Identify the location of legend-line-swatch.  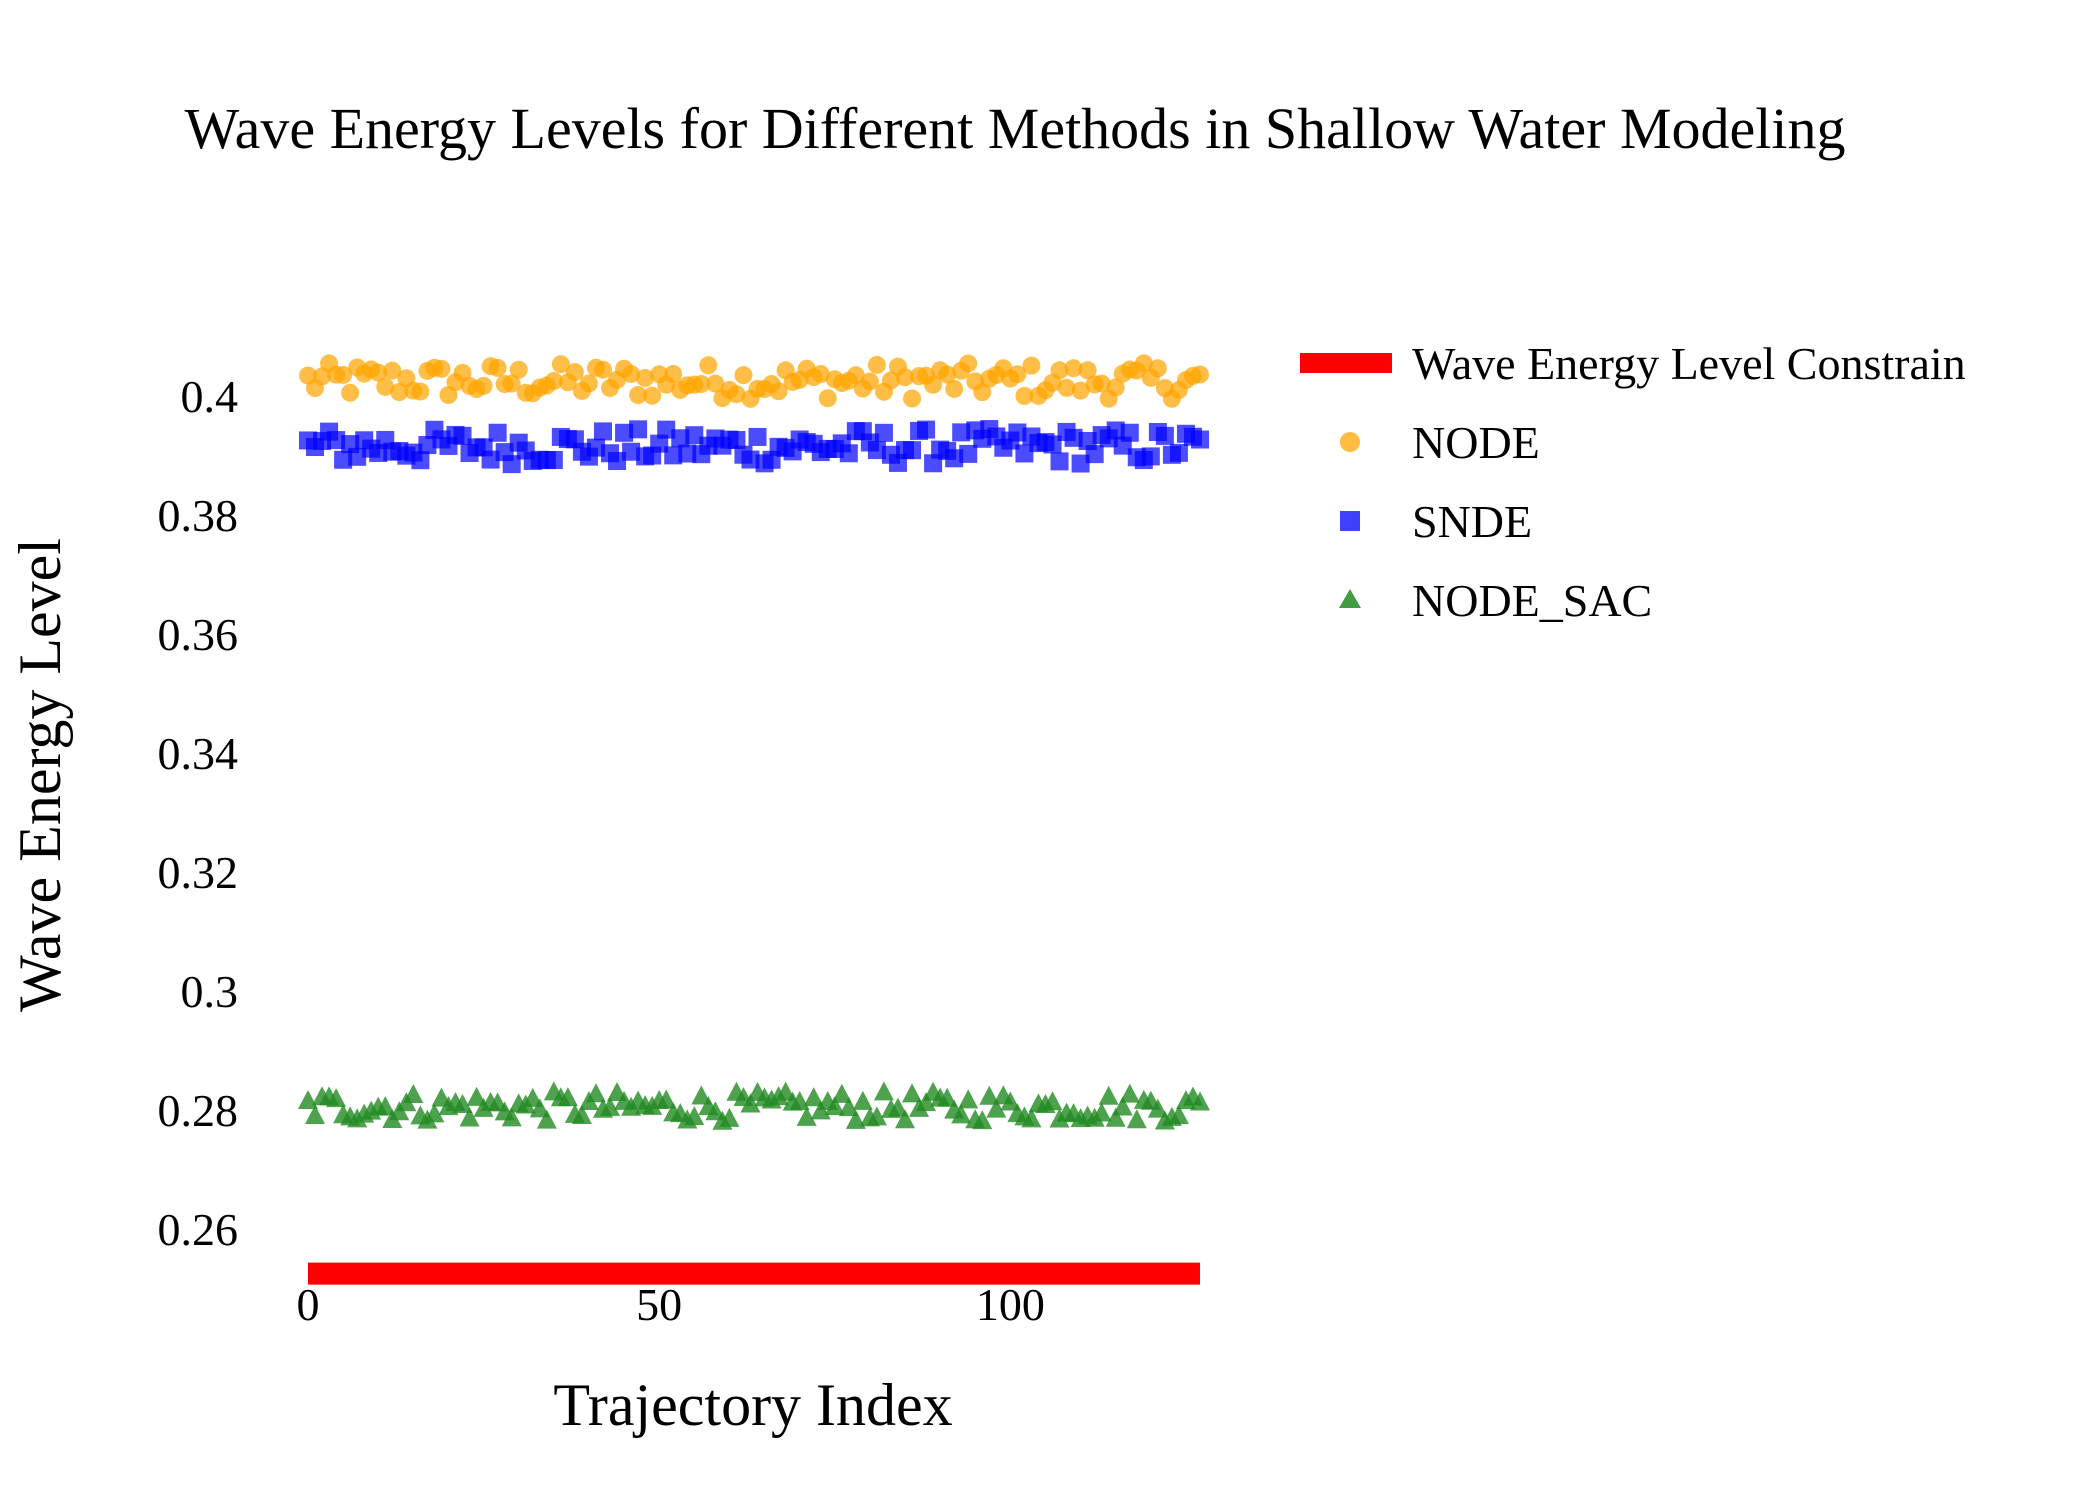
(1346, 363).